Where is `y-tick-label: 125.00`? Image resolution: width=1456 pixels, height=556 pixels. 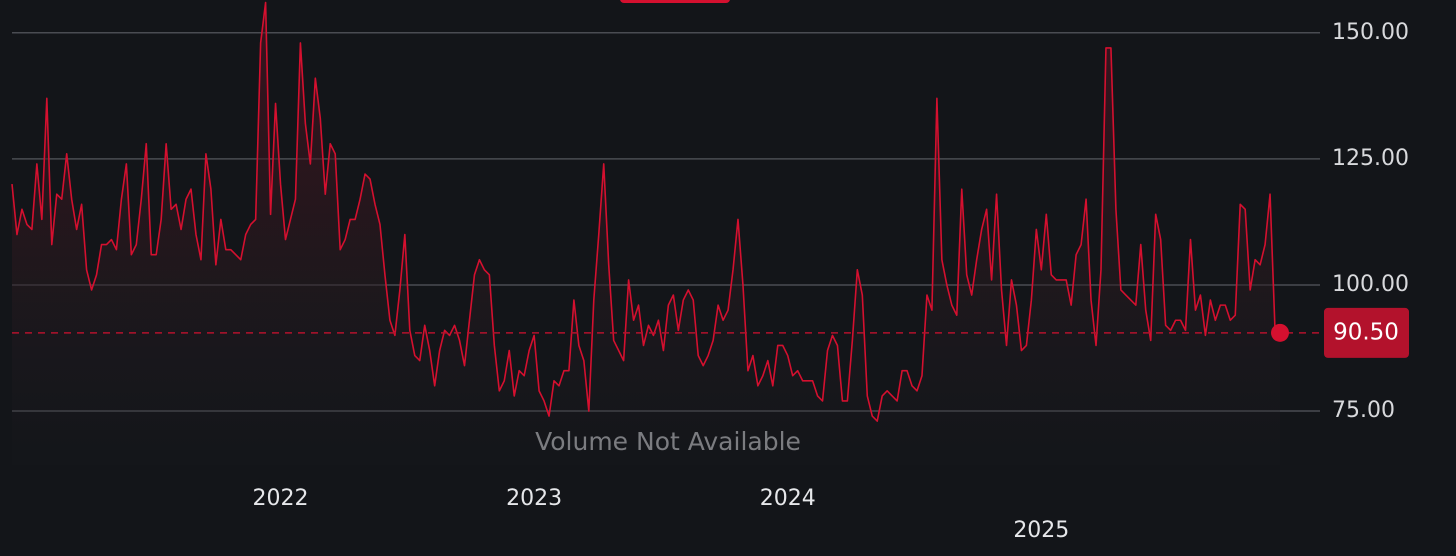 y-tick-label: 125.00 is located at coordinates (1370, 158).